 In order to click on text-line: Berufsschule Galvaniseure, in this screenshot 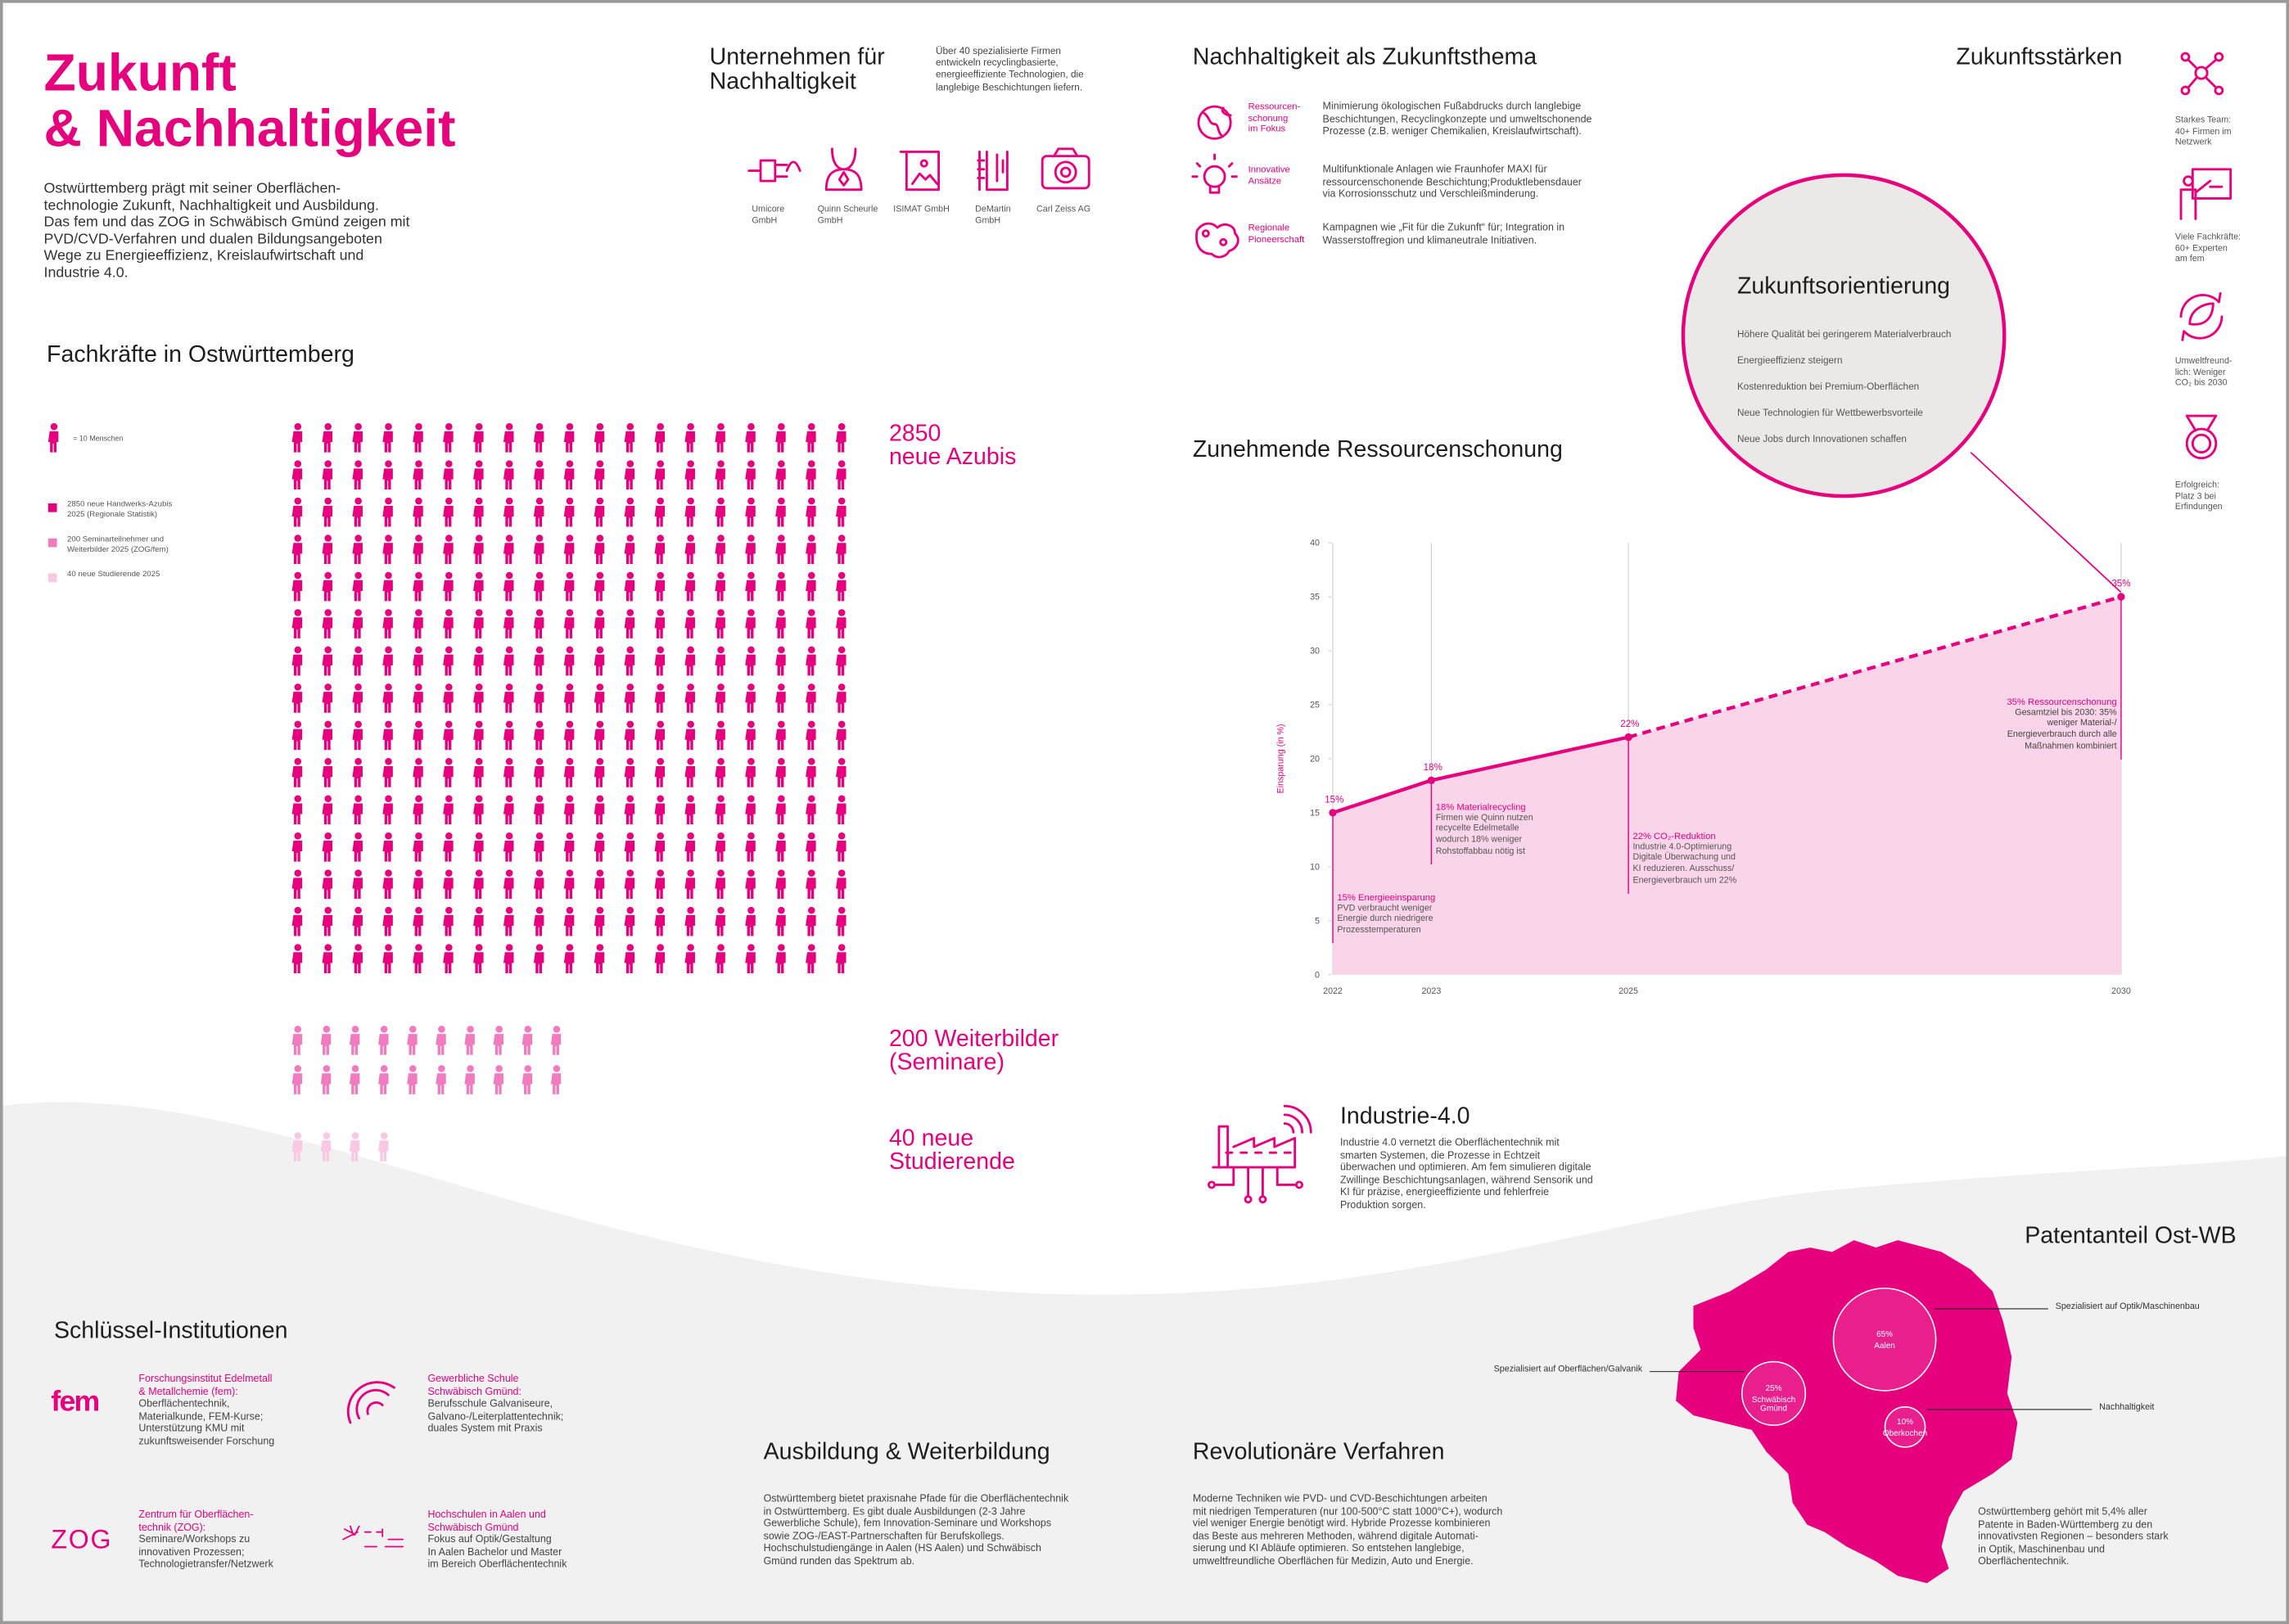, I will do `click(490, 1404)`.